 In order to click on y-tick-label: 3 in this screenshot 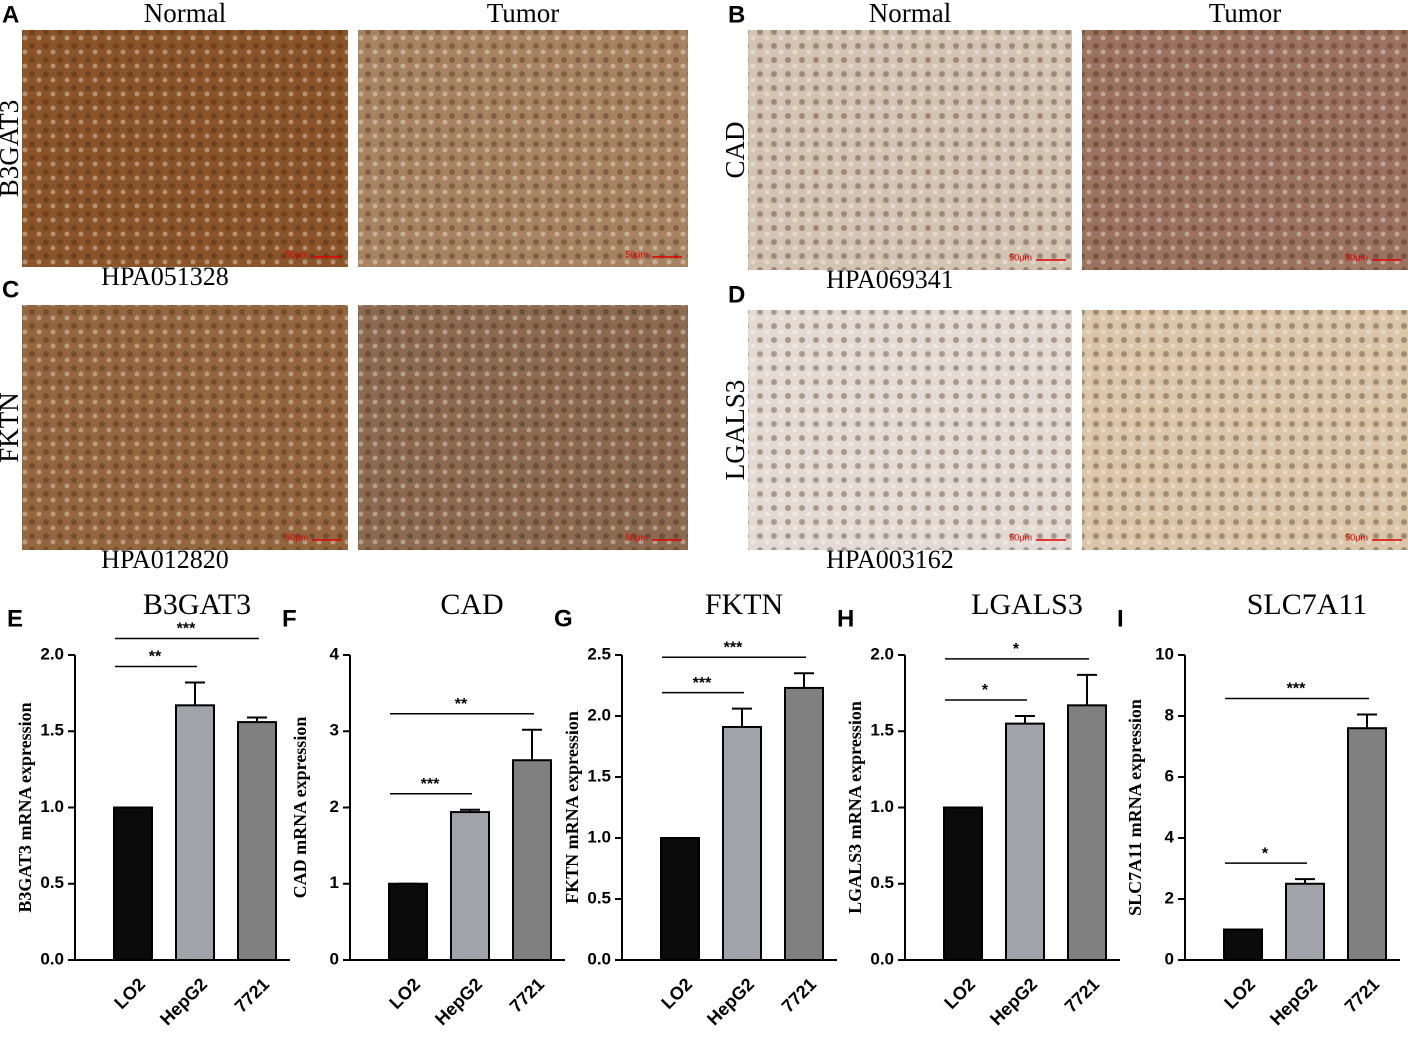, I will do `click(334, 730)`.